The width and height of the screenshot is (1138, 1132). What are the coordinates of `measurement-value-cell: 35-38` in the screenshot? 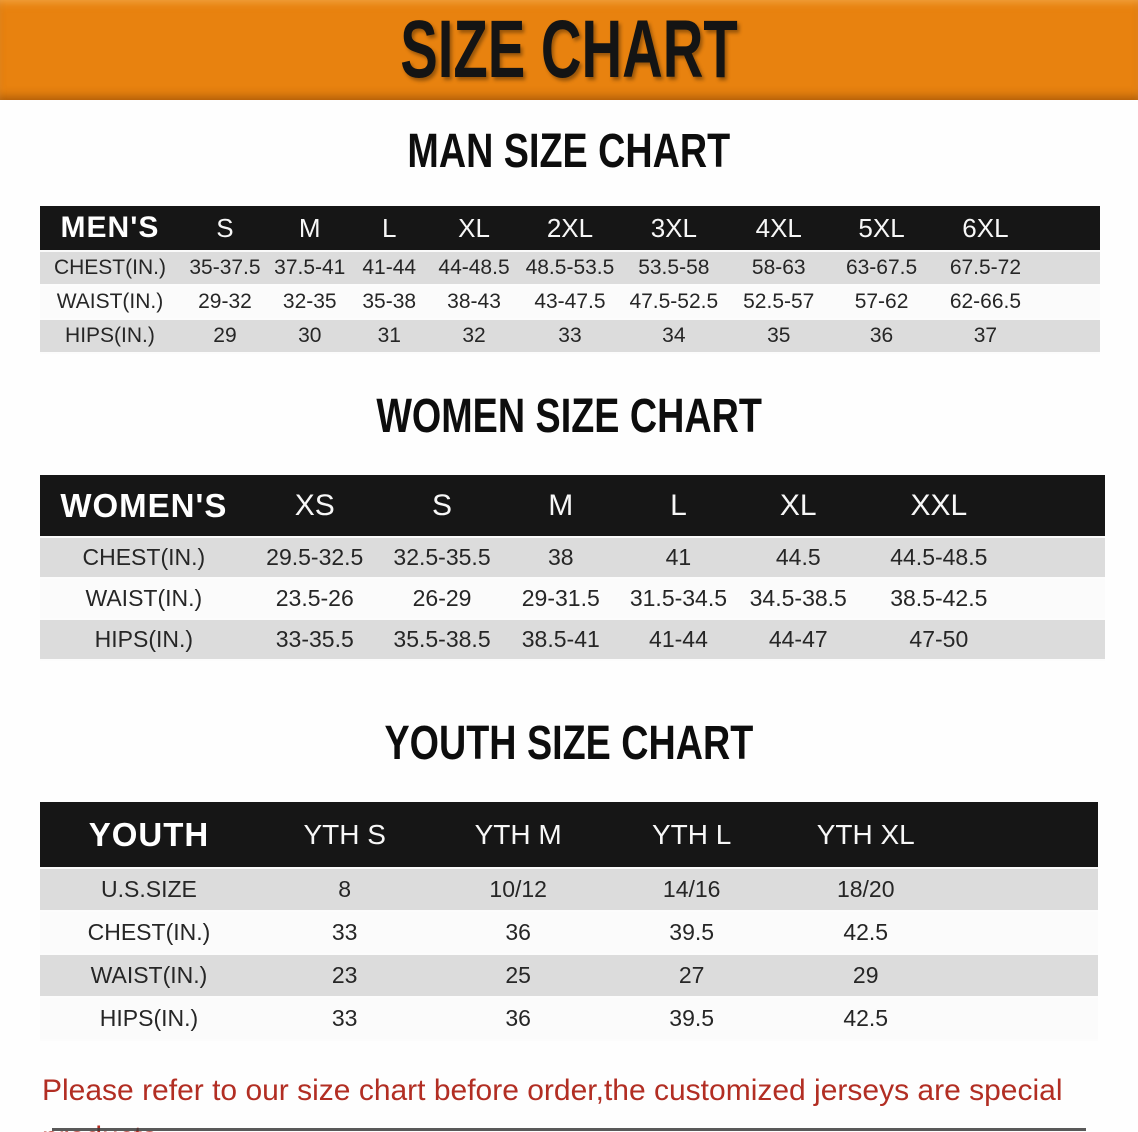 It's located at (389, 302).